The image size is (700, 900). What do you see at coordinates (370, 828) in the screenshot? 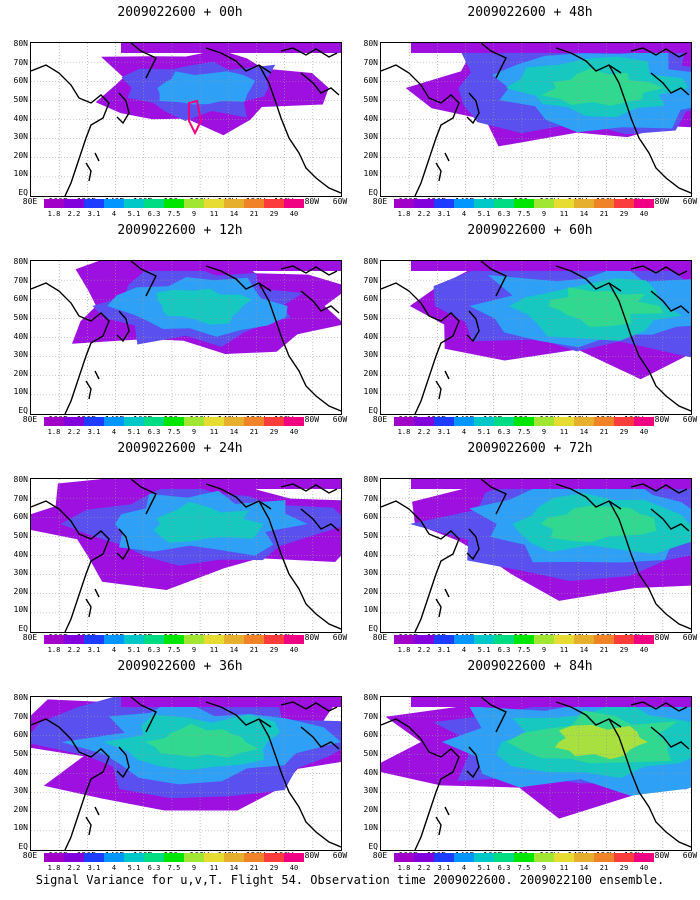
I see `latitude-label: 10N` at bounding box center [370, 828].